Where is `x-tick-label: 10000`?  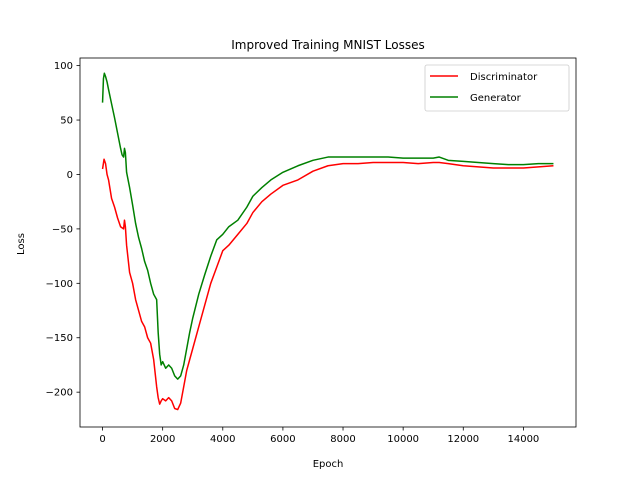
x-tick-label: 10000 is located at coordinates (403, 439).